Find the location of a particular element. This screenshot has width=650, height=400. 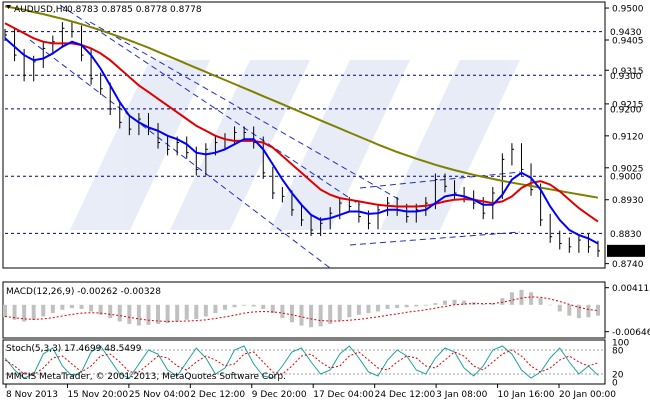

level-label: 0.9430 is located at coordinates (626, 33).